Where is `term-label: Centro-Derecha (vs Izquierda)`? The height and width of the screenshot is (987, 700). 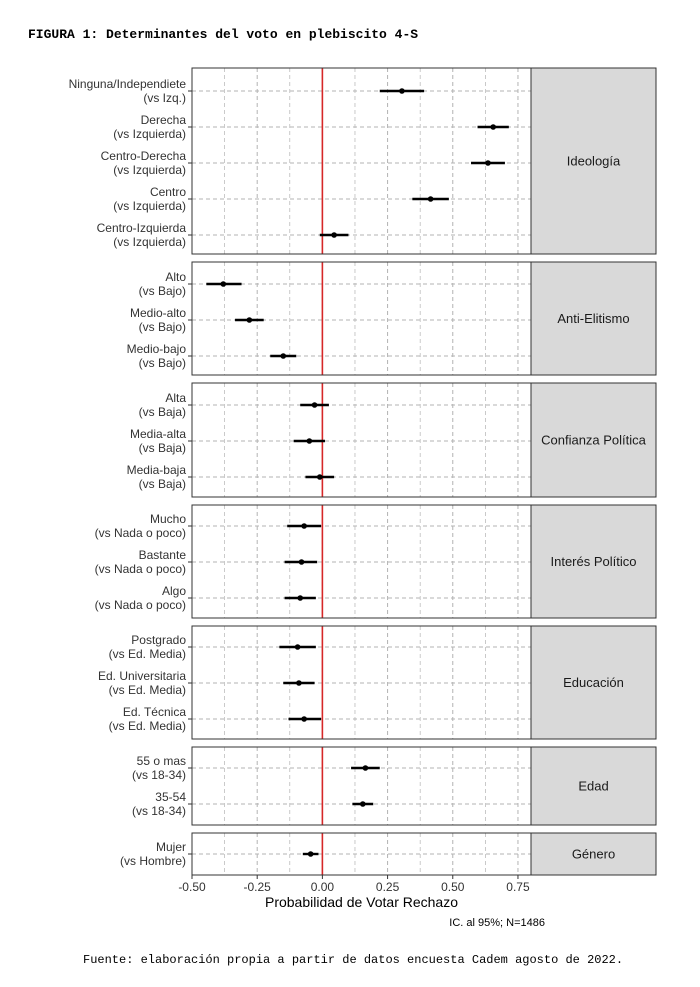 term-label: Centro-Derecha (vs Izquierda) is located at coordinates (144, 163).